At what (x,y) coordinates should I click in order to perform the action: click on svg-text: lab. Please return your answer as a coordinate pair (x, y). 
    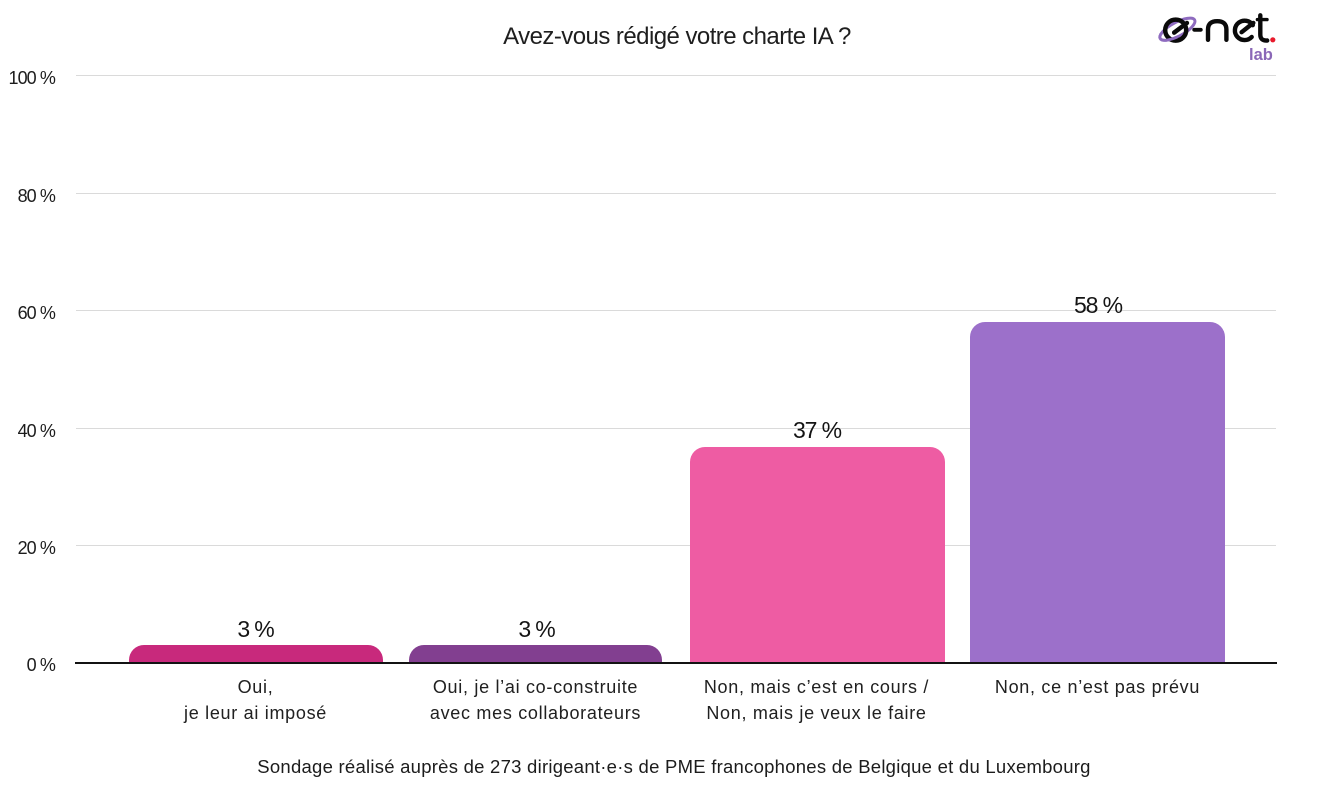
    Looking at the image, I should click on (1261, 54).